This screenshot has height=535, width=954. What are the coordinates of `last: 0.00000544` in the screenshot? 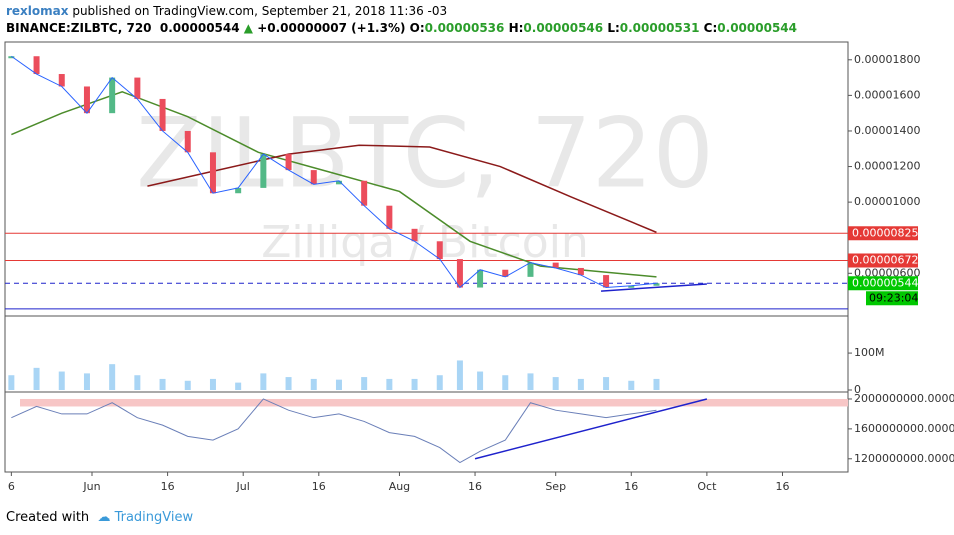 It's located at (199, 28).